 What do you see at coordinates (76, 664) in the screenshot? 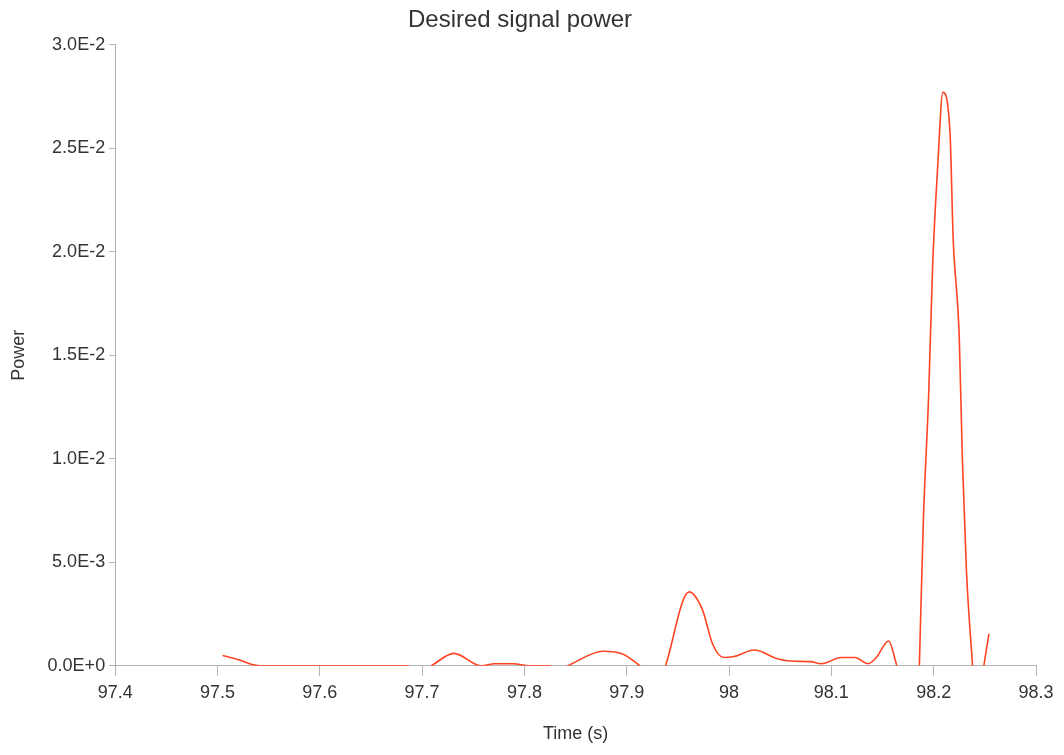
I see `y-tick-label: 0.0E+0` at bounding box center [76, 664].